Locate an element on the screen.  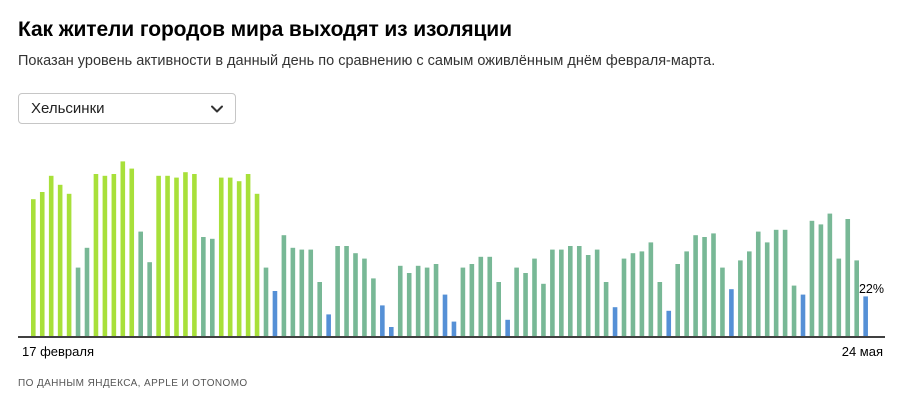
source-note: ПО ДАННЫМ ЯНДЕКСА, APPLE И OTONOMO is located at coordinates (133, 383).